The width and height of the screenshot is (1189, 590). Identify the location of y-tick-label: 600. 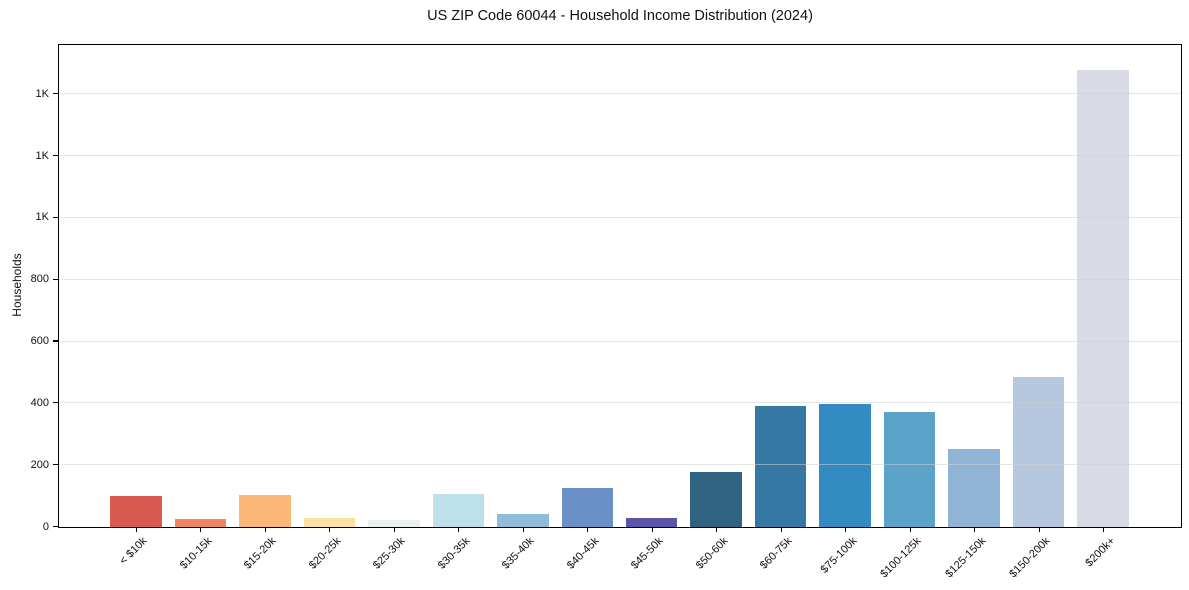
(39, 341).